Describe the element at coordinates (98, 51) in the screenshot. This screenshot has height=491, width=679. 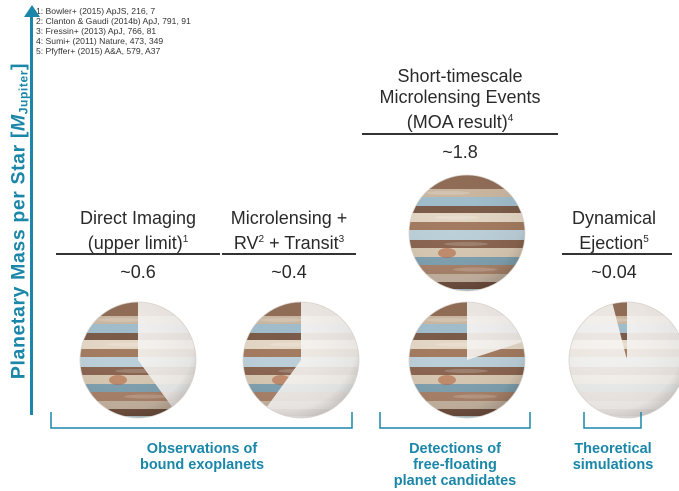
I see `reference-5: 5: Pfyffer+ (2015) A&A, 579, A37` at that location.